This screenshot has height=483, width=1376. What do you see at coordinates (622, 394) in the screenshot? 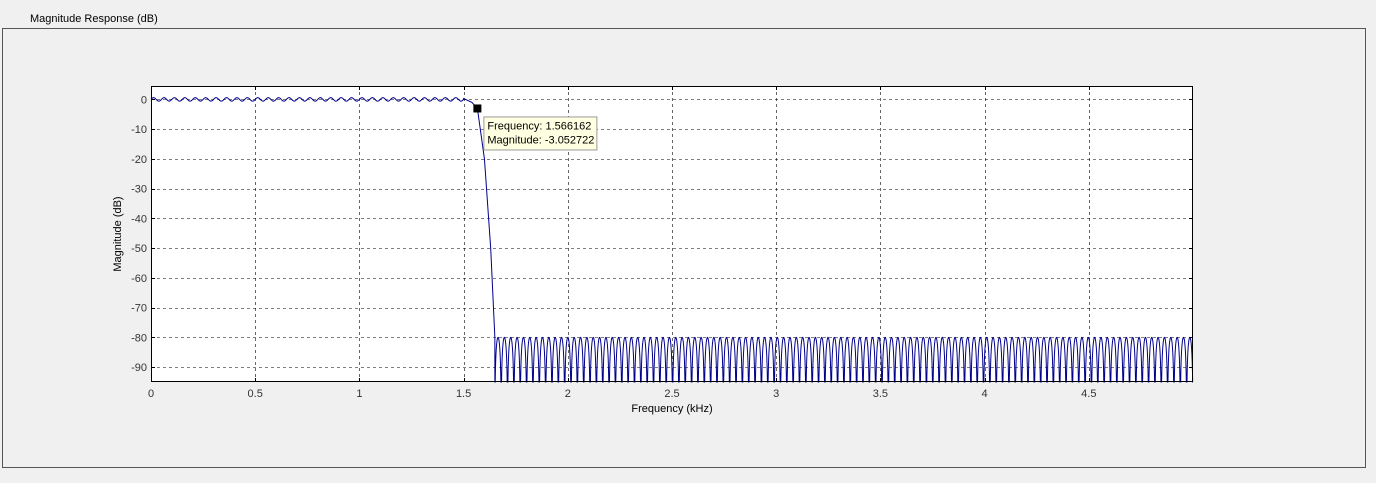
I see `x-tick-labels: 0 0.5 1 1.5 2 2.5 3 3.5 4 4.5` at bounding box center [622, 394].